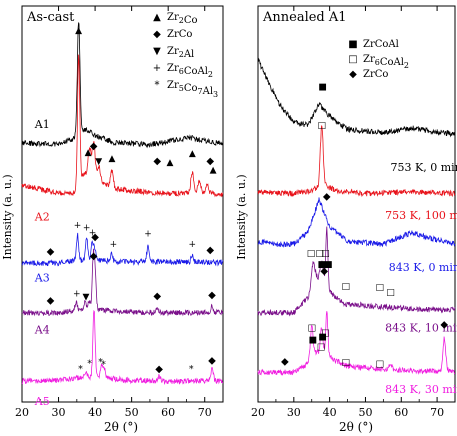  I want to click on series-line-a5, so click(122, 347).